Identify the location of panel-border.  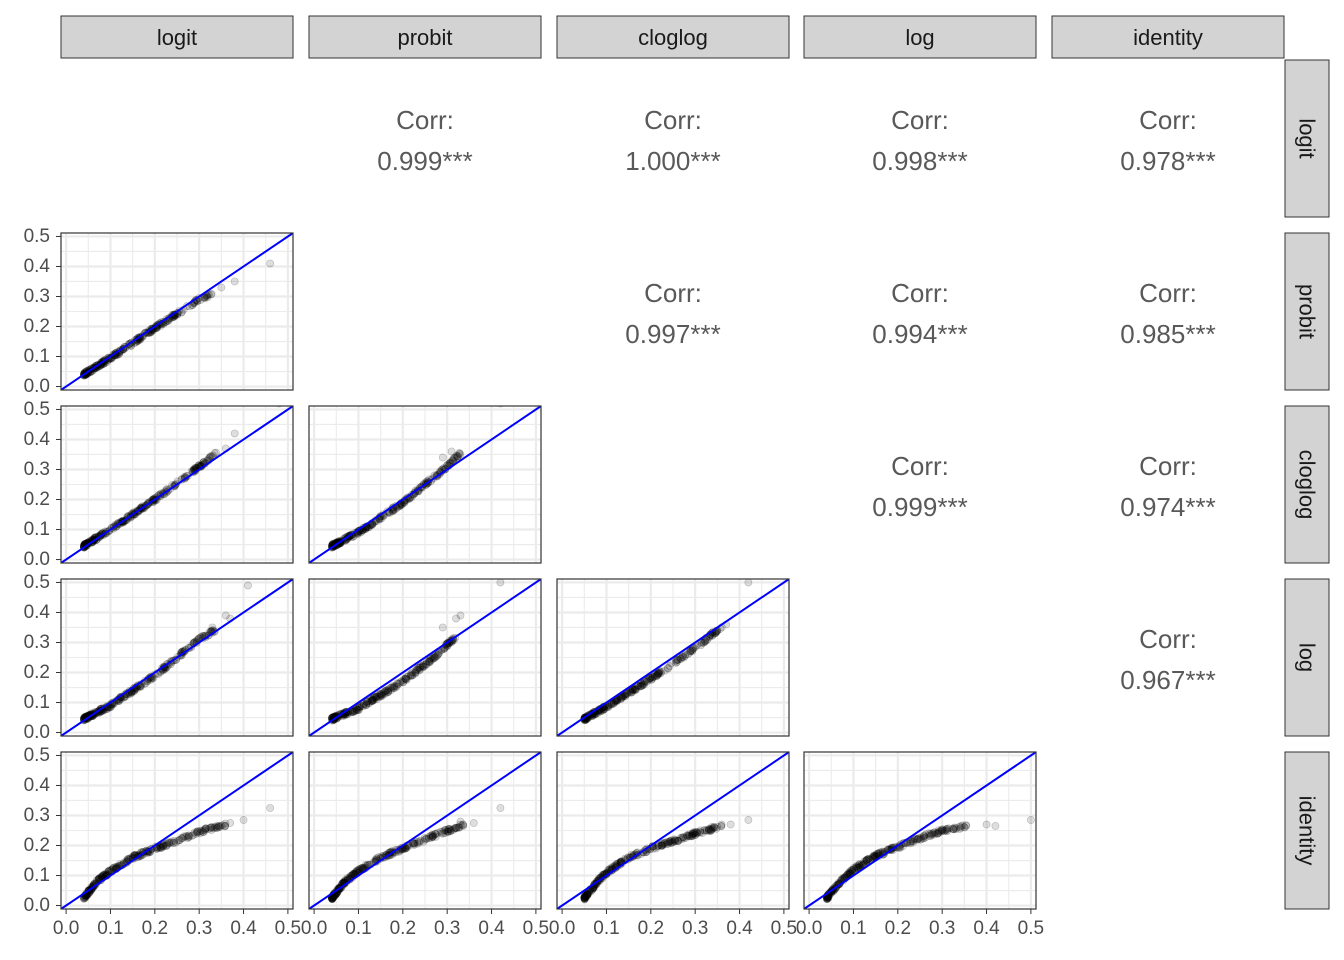
(425, 484).